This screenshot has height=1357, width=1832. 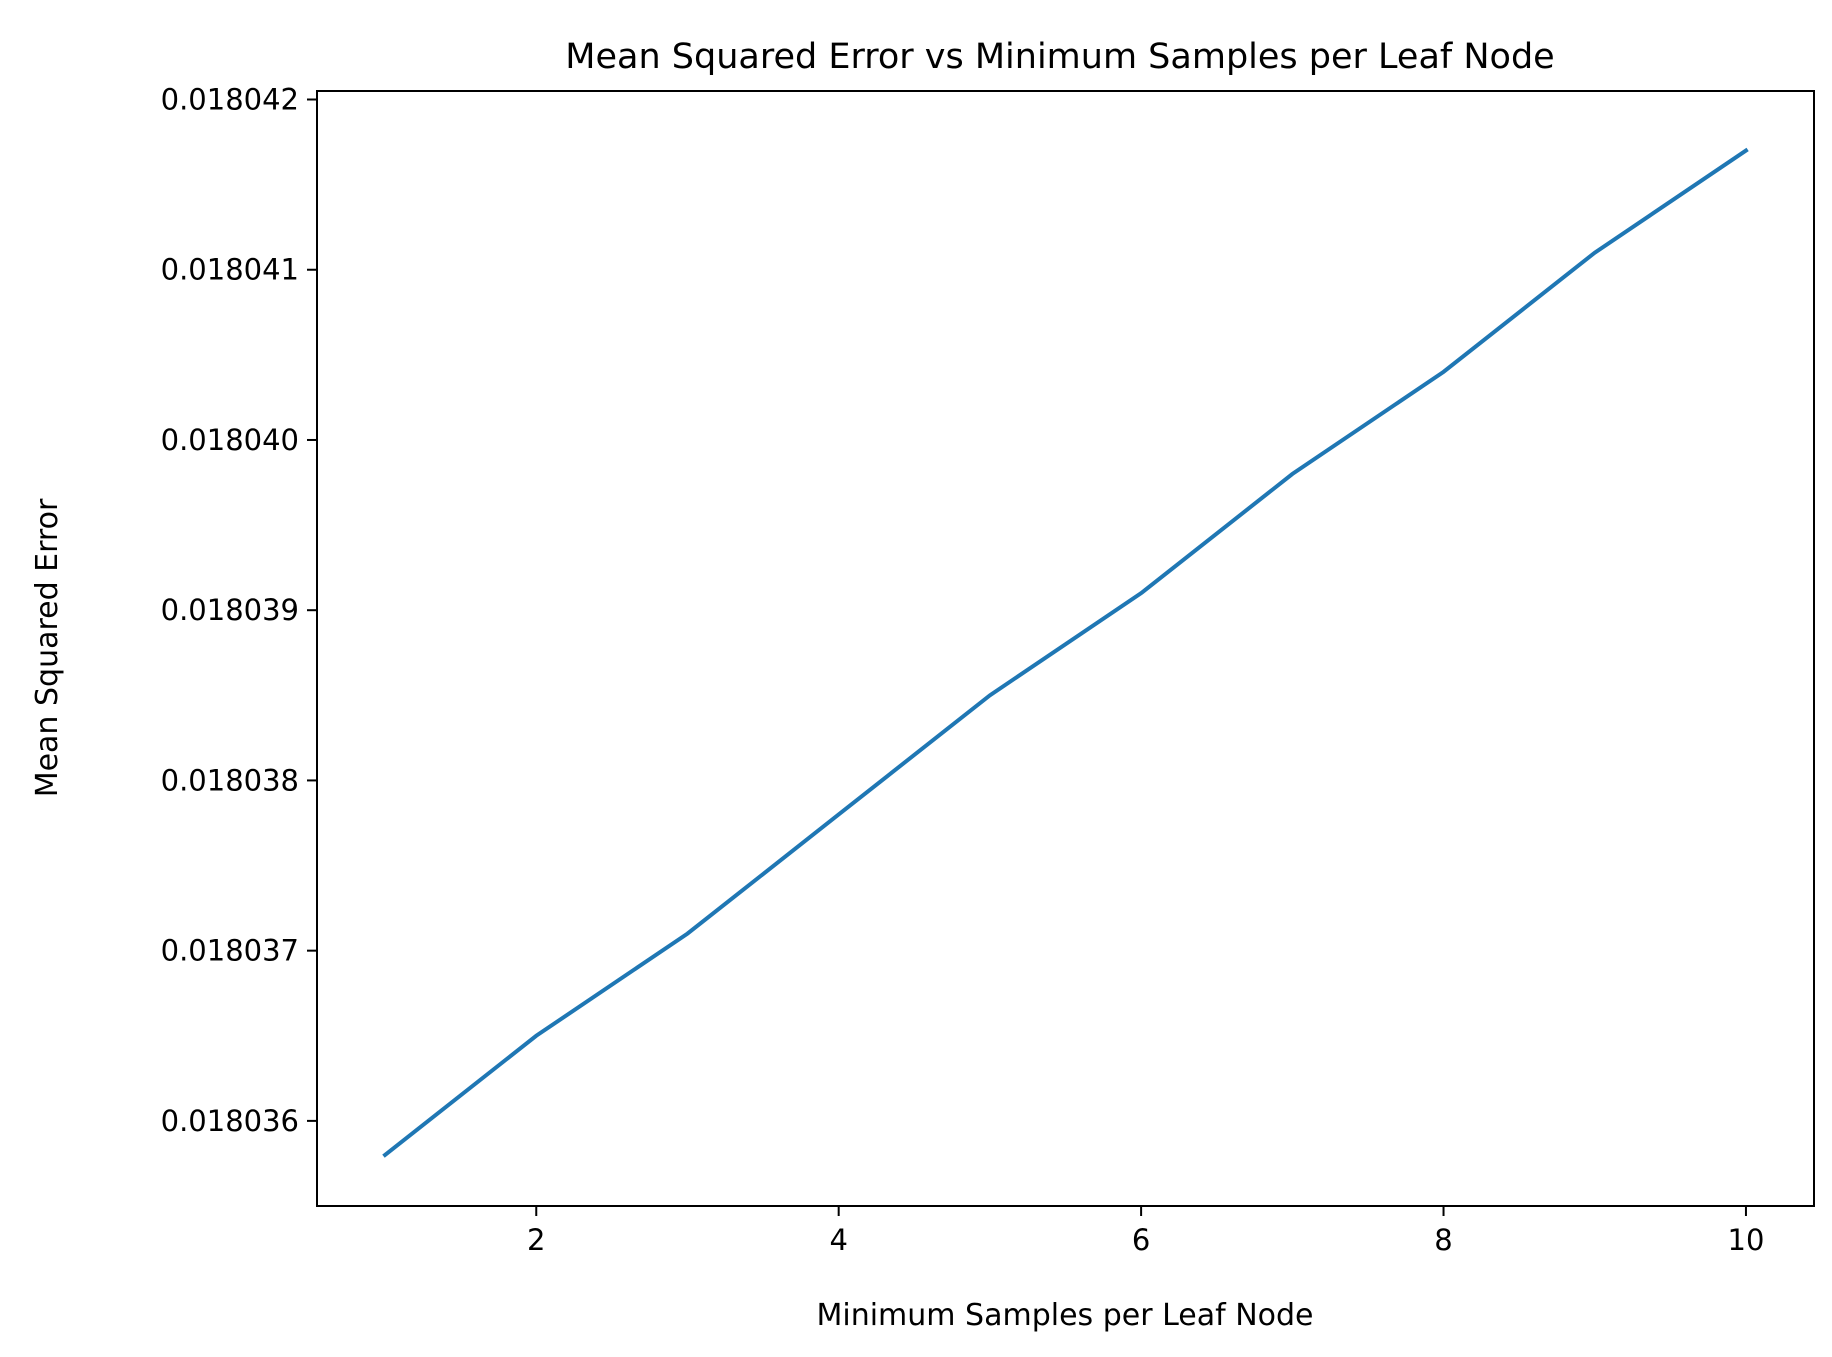 I want to click on y-tick-label: 0.018037, so click(x=230, y=951).